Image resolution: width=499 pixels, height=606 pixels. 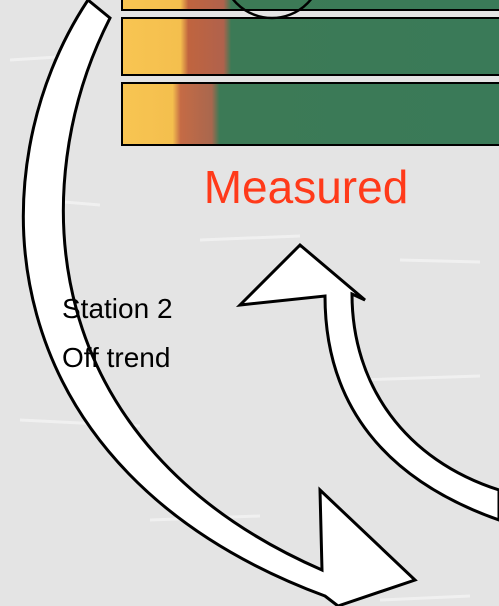 I want to click on note-line: Off trend, so click(x=116, y=357).